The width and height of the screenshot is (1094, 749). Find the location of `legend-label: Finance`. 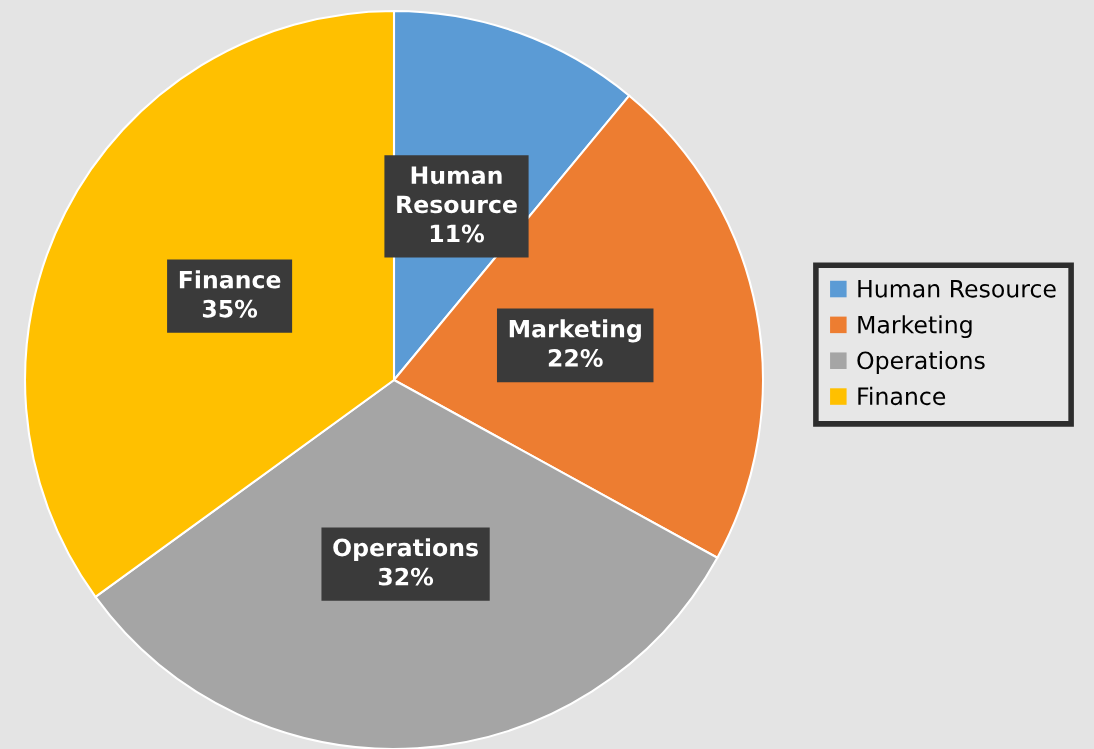

legend-label: Finance is located at coordinates (902, 396).